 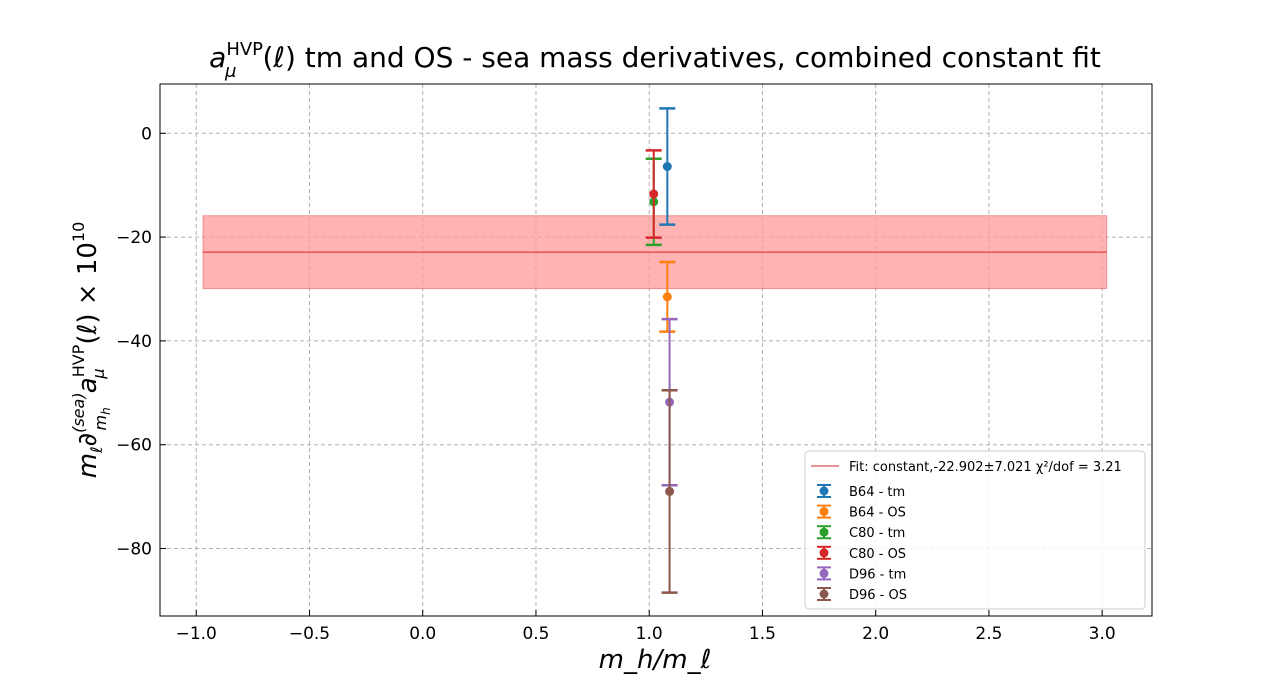 I want to click on legend-label: D96 - tm, so click(x=877, y=574).